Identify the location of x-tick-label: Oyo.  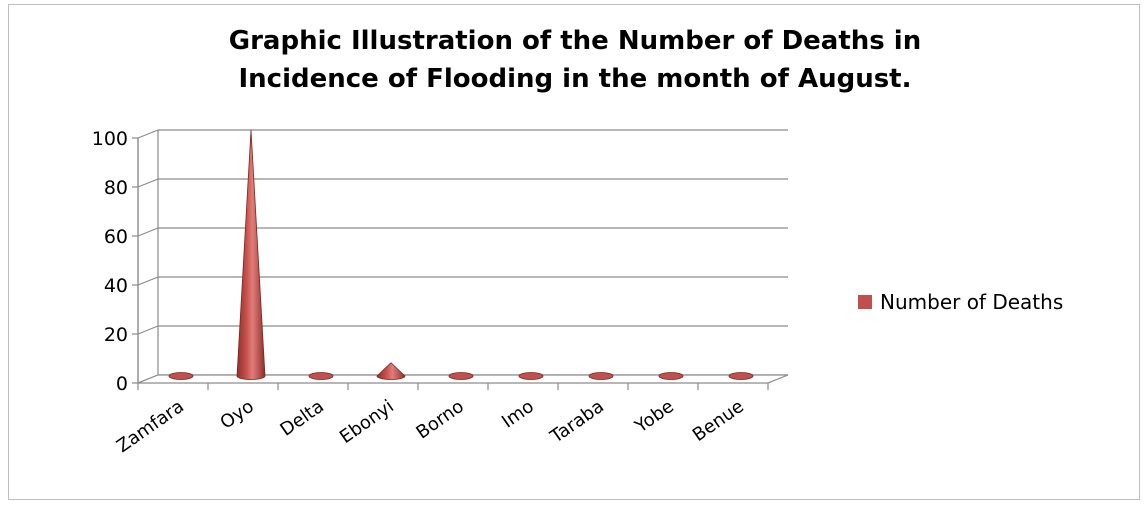
(236, 415).